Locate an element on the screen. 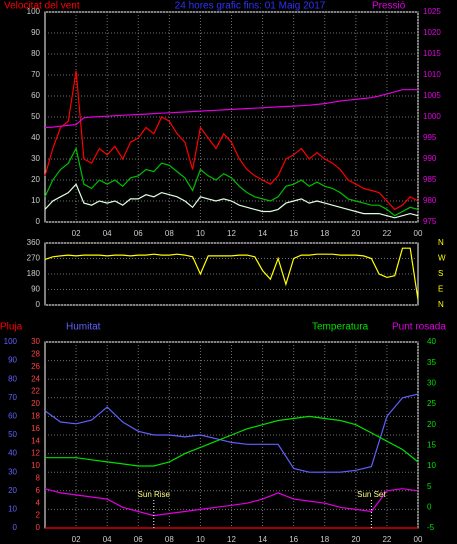 This screenshot has width=457, height=544. y-tick-label: 180 is located at coordinates (34, 273).